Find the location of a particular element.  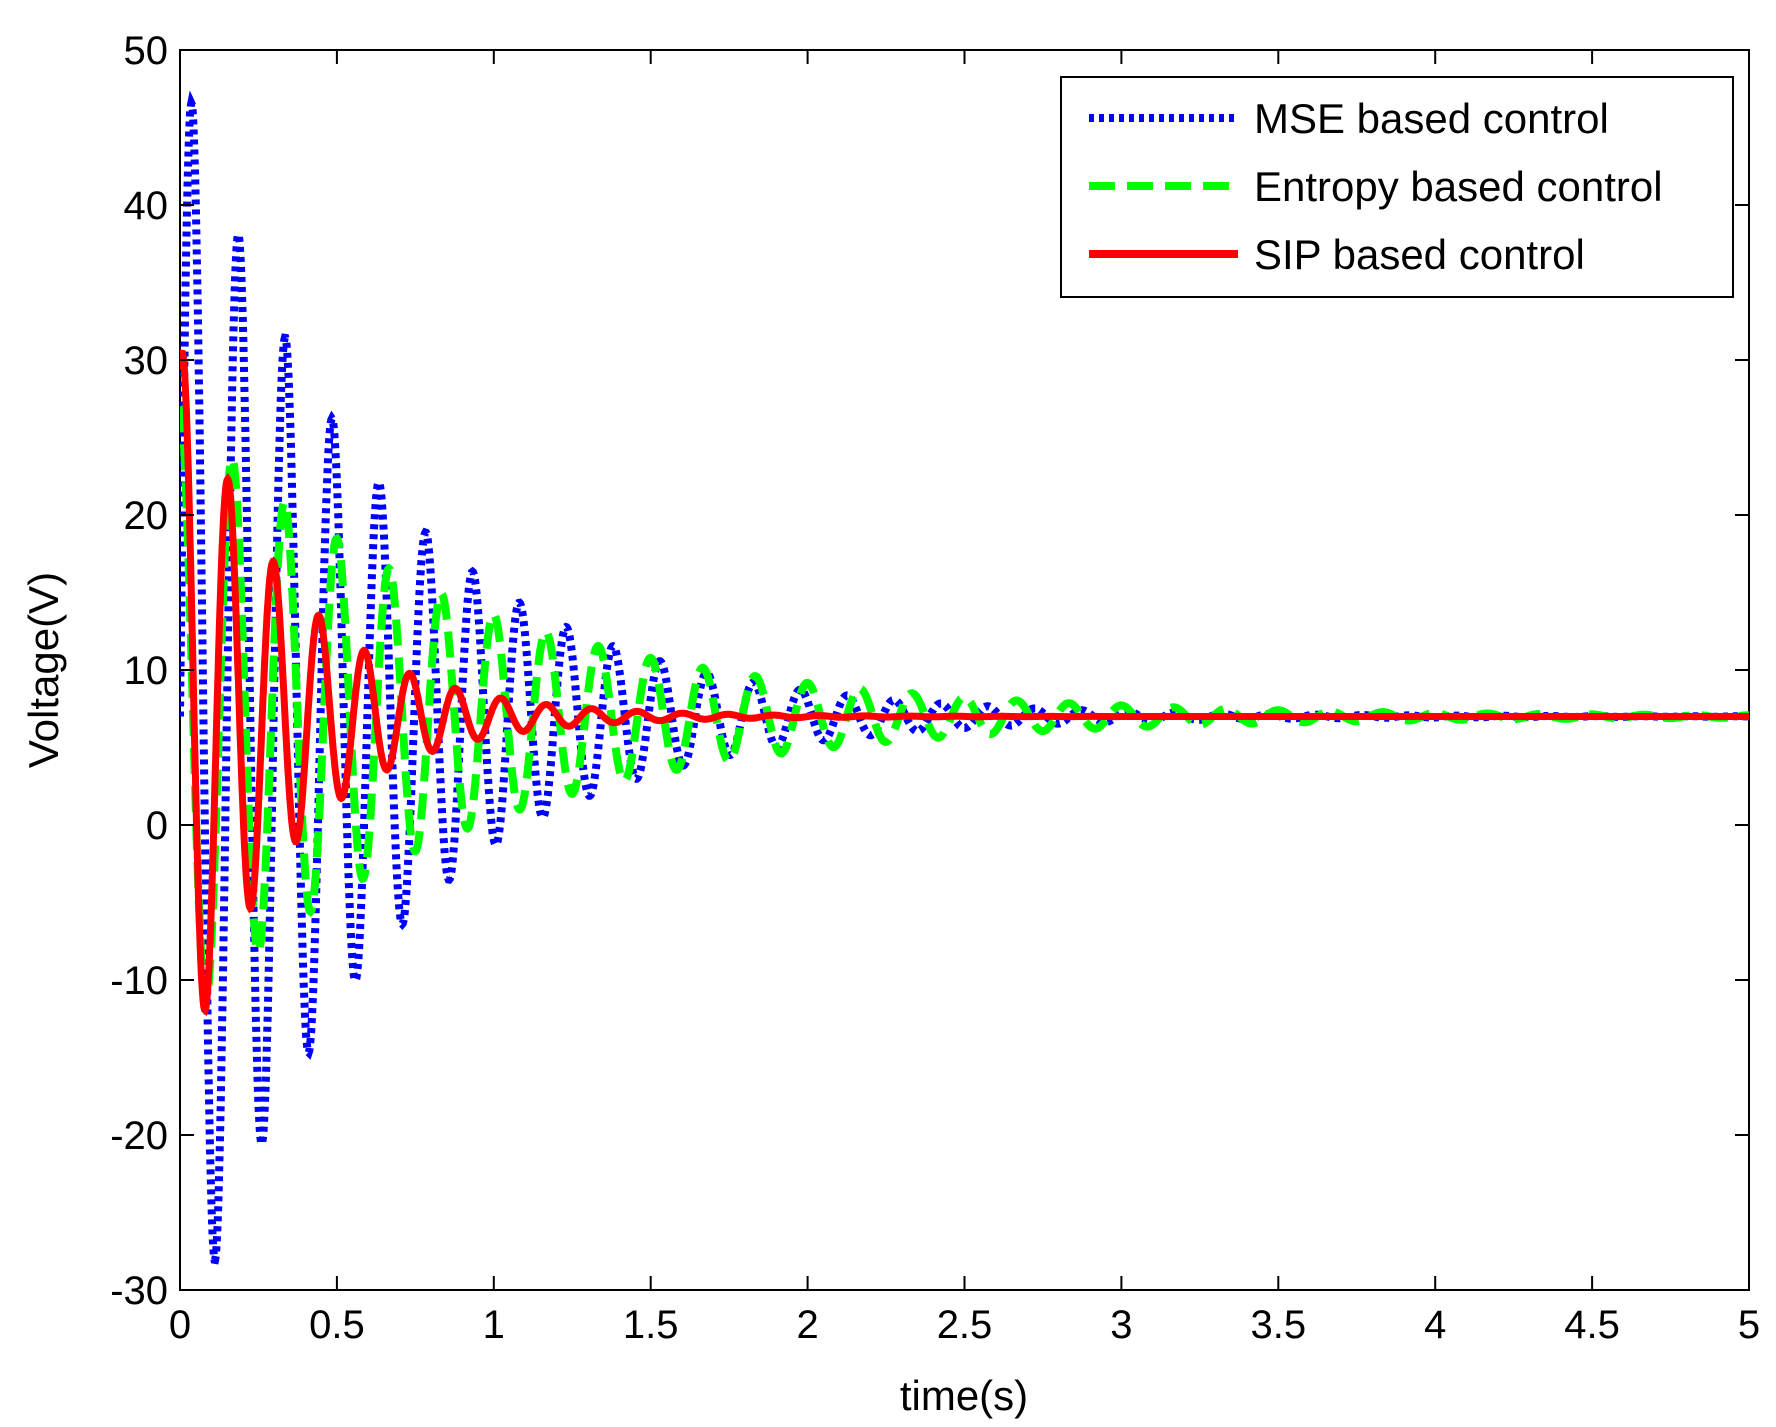

y-tick-label: 0 is located at coordinates (157, 826).